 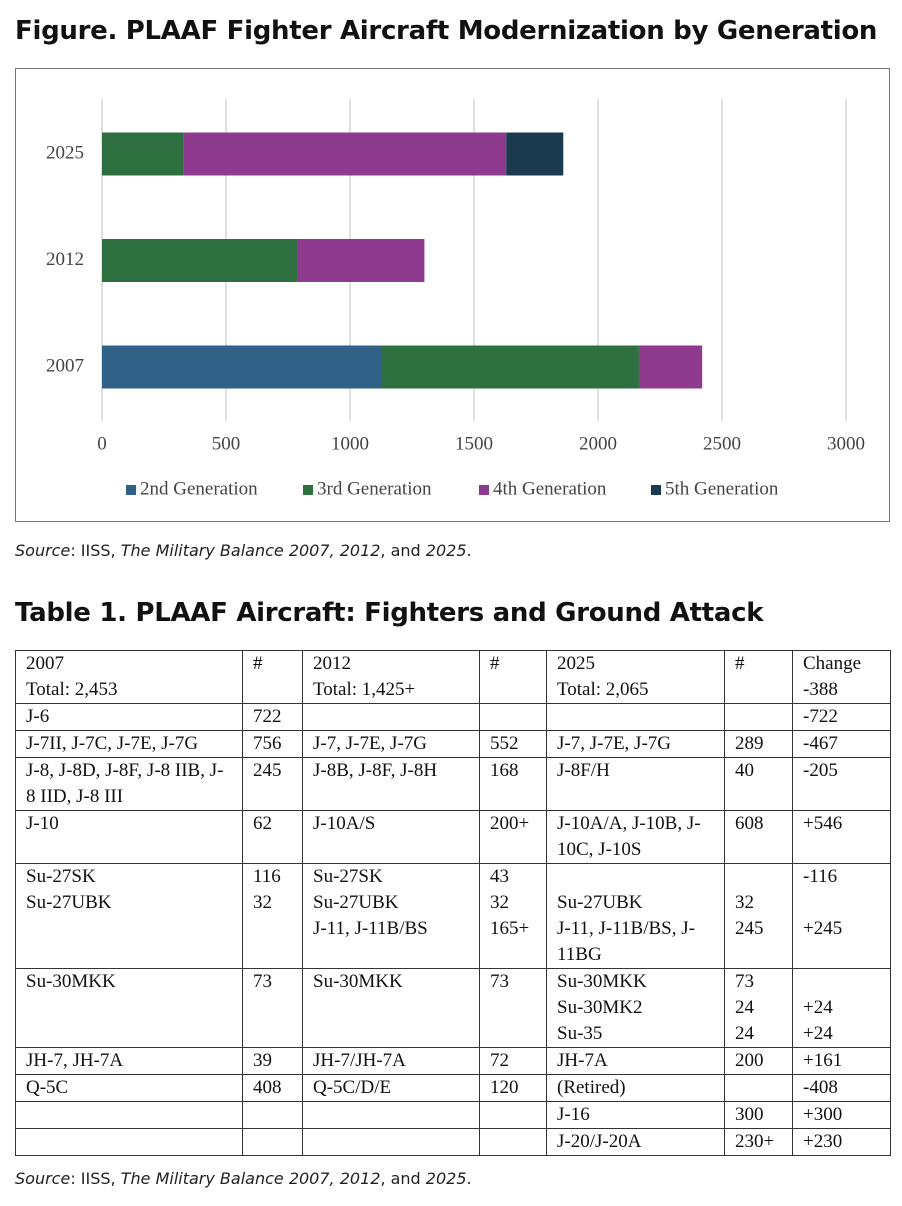 I want to click on table-cell: 300, so click(x=758, y=1115).